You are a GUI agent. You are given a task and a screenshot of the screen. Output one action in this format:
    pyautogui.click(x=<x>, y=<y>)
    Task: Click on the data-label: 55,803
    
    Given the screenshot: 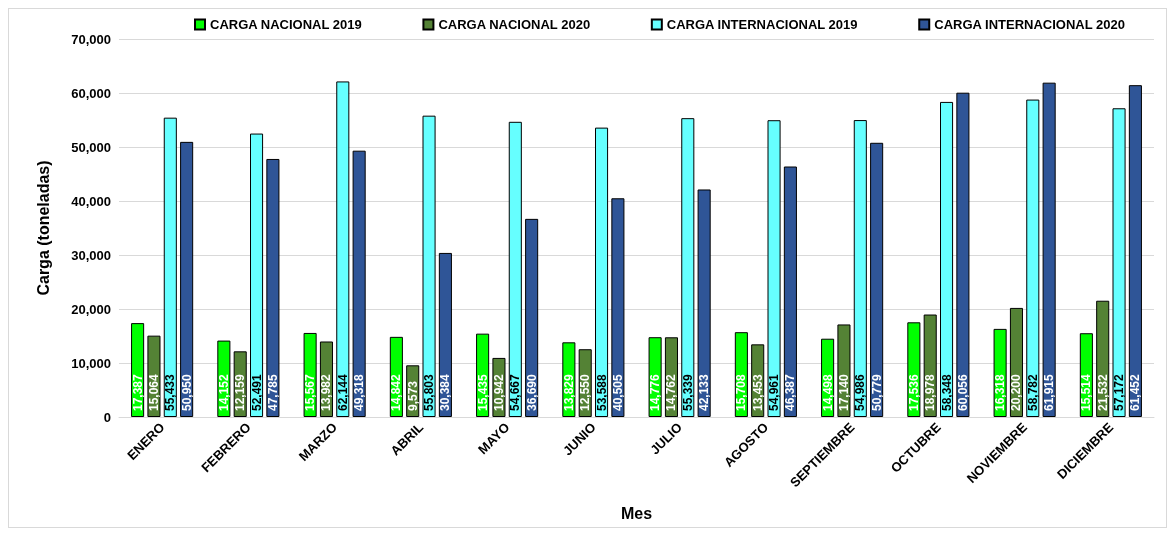 What is the action you would take?
    pyautogui.click(x=429, y=392)
    